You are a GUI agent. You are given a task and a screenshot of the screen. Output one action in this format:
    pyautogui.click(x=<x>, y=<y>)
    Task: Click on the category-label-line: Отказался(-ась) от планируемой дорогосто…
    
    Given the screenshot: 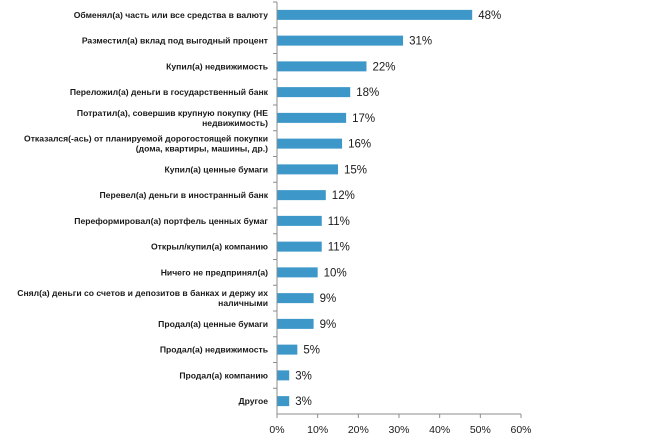 What is the action you would take?
    pyautogui.click(x=146, y=139)
    